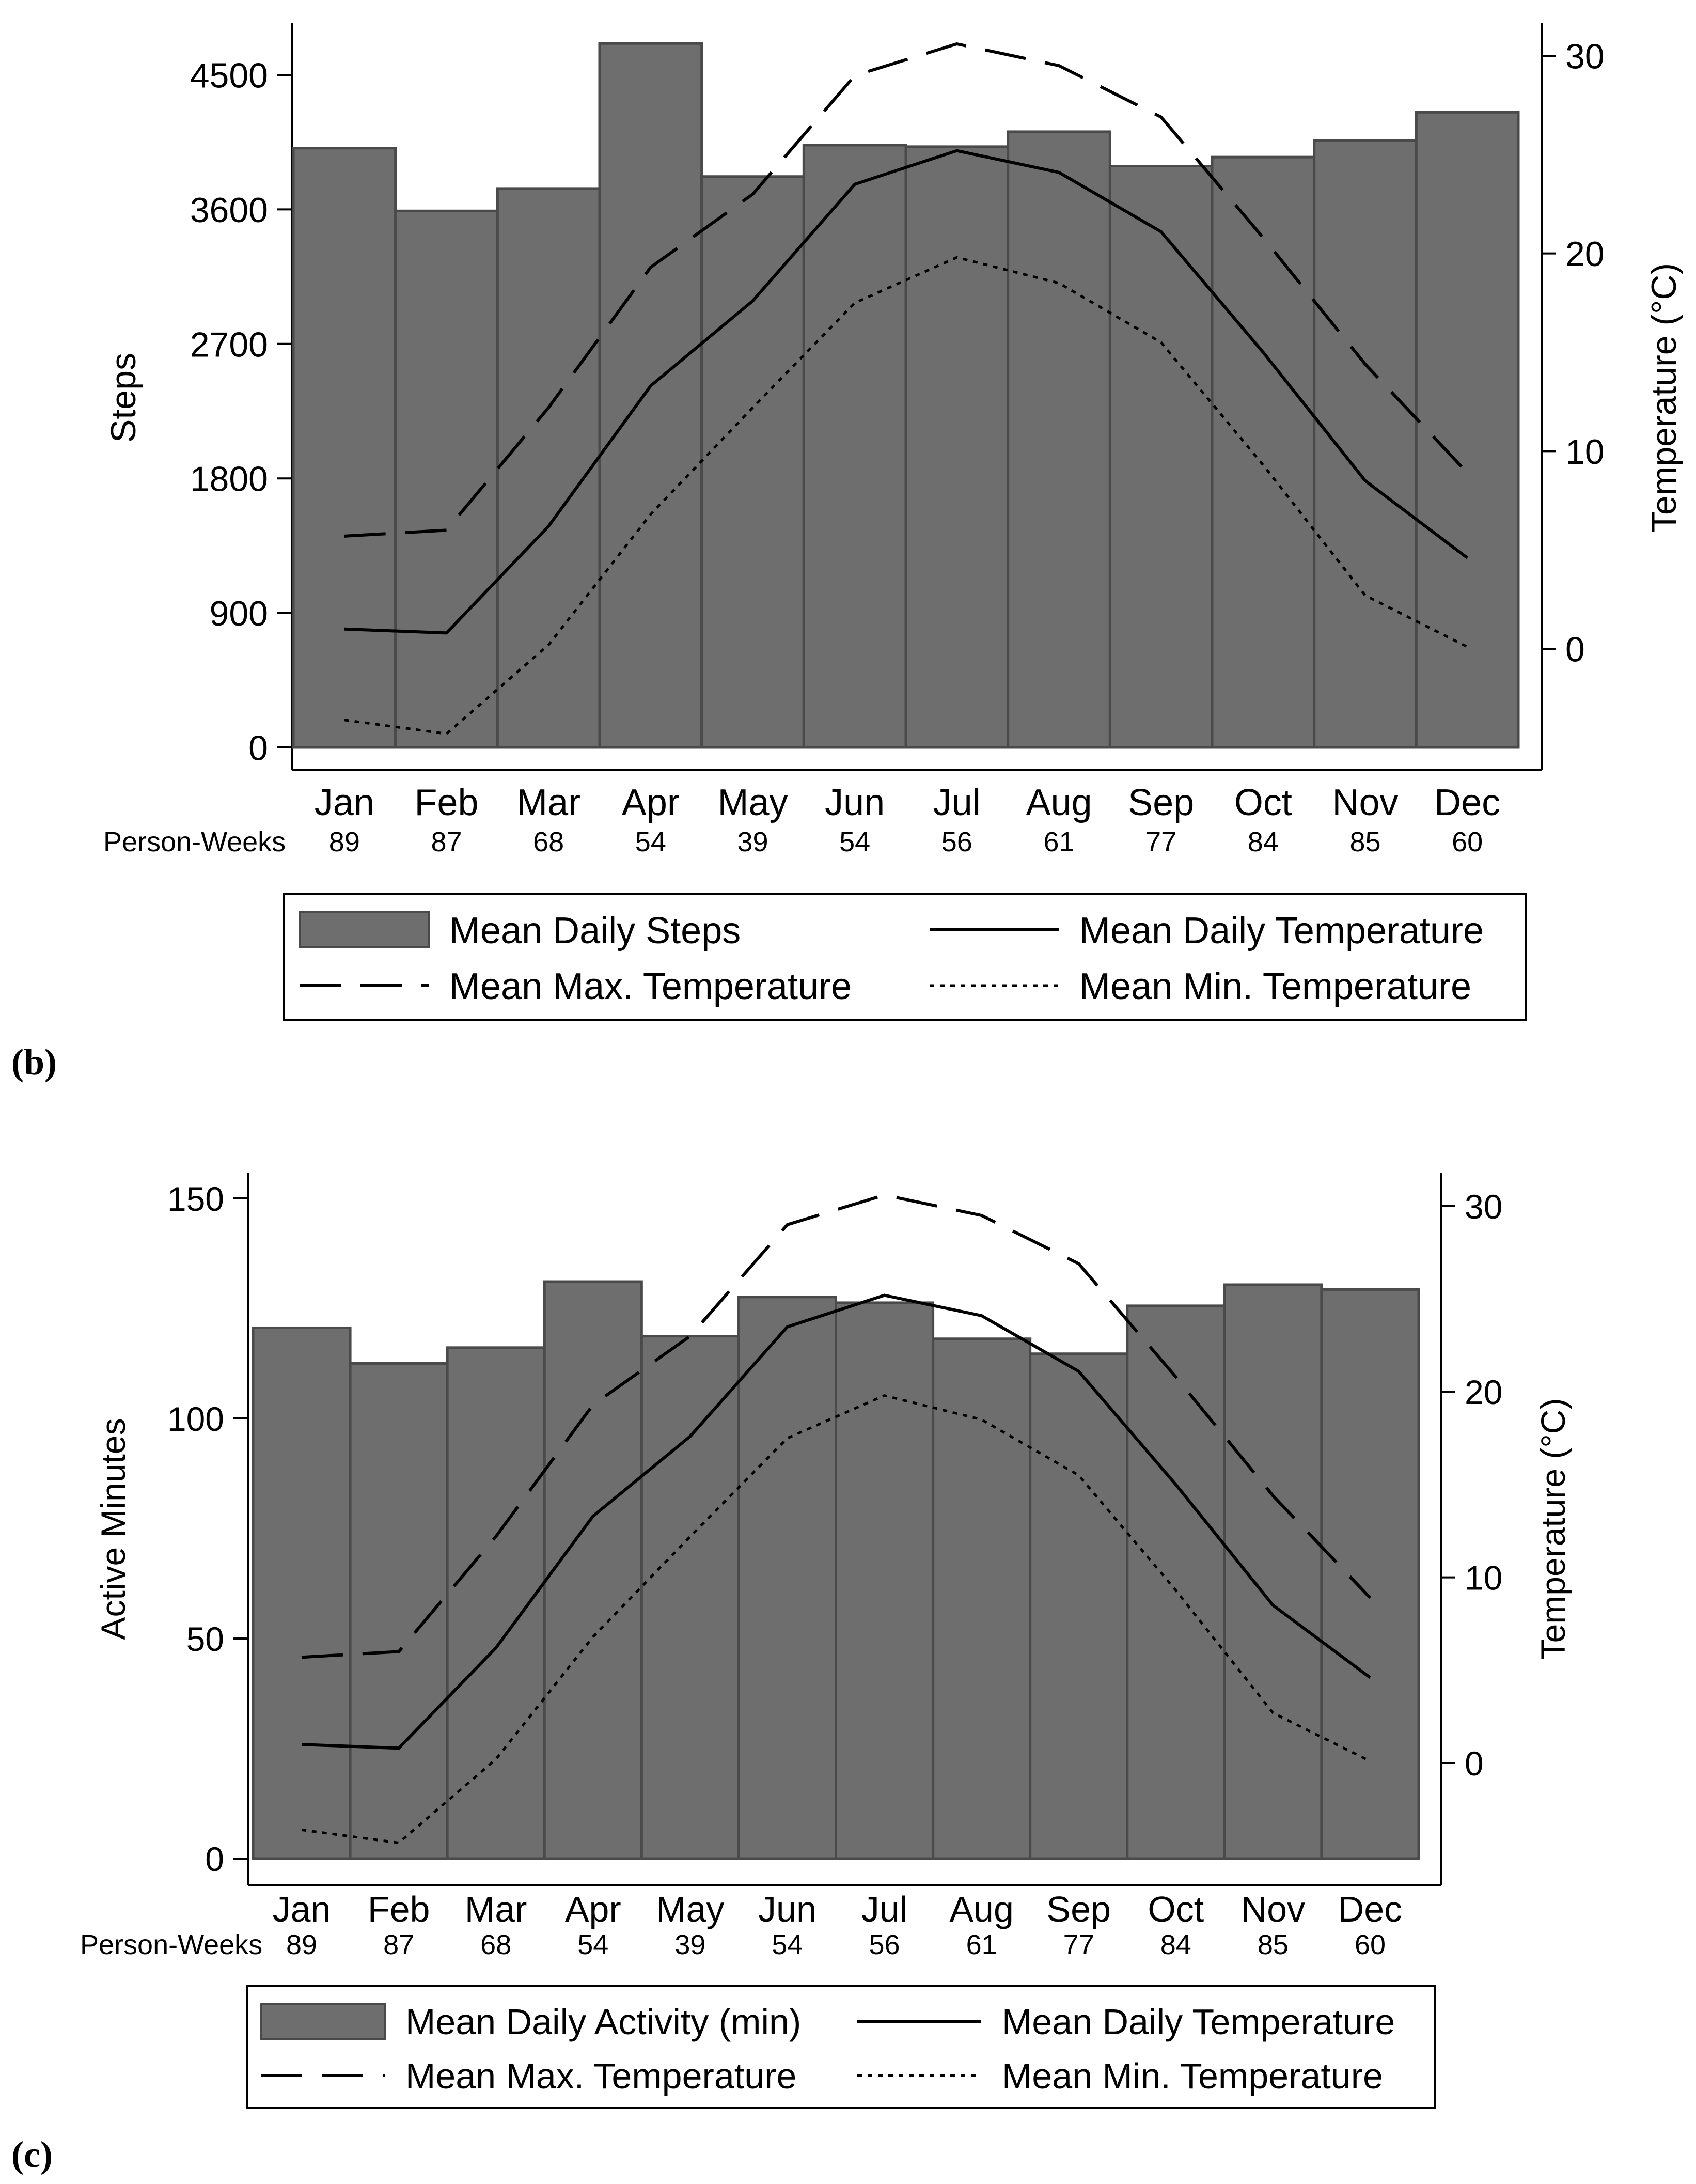 This screenshot has width=1696, height=2184. What do you see at coordinates (446, 841) in the screenshot?
I see `person-weeks-value: 87` at bounding box center [446, 841].